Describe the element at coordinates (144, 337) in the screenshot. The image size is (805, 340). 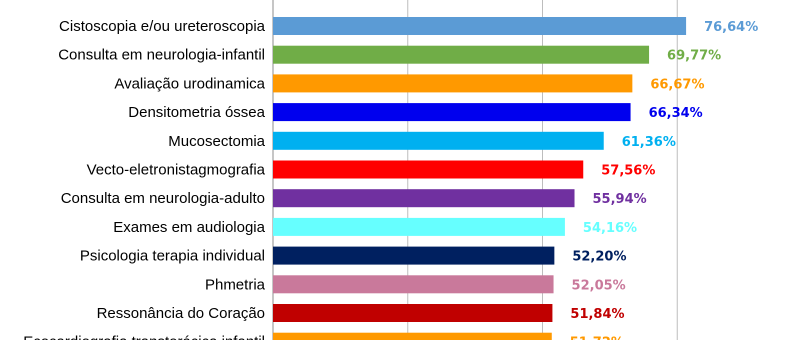
I see `category-label: Ecocardiografia transtorácica infantil` at that location.